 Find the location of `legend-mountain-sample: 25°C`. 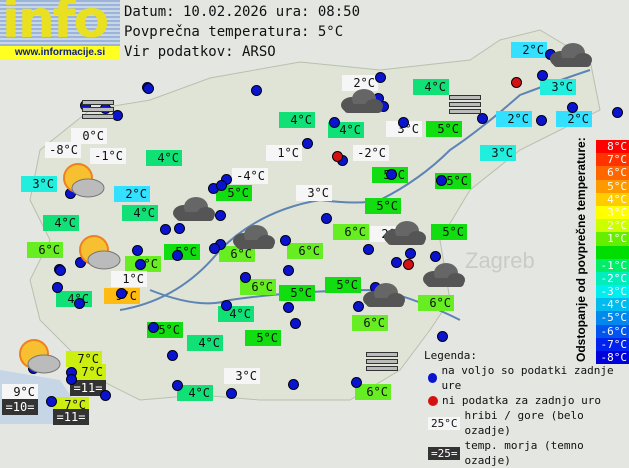

legend-mountain-sample: 25°C is located at coordinates (444, 423).